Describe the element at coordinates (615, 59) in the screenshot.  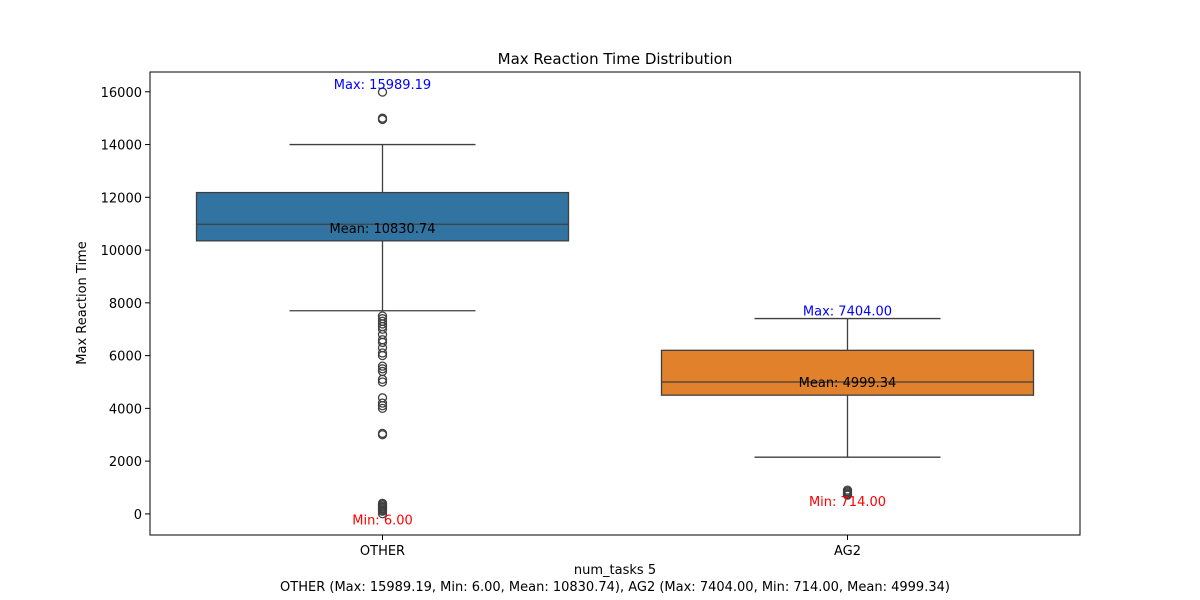
I see `chart-title: Max Reaction Time Distribution` at that location.